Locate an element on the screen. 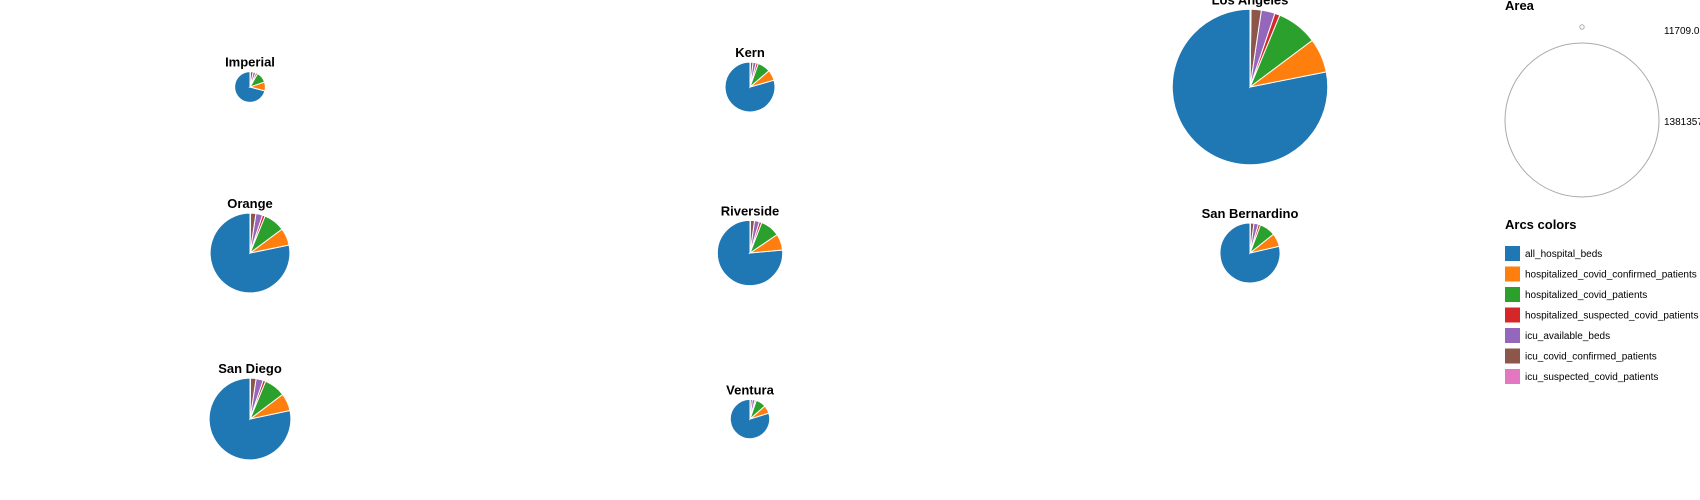 This screenshot has height=500, width=1700. pie-los-angeles: Los Angeles is located at coordinates (1250, 83).